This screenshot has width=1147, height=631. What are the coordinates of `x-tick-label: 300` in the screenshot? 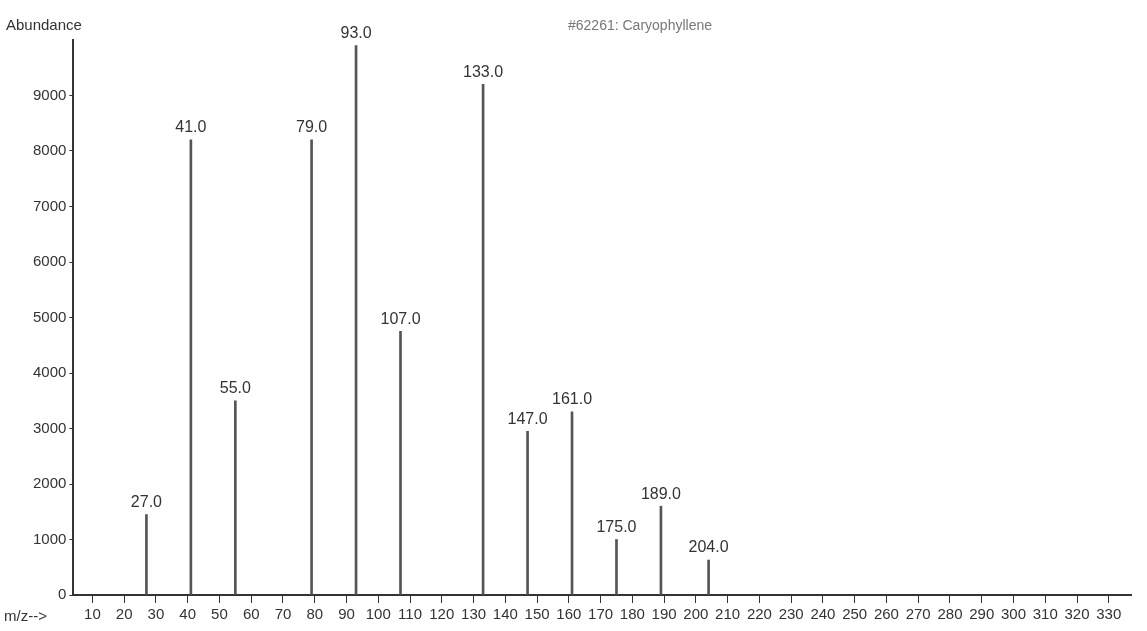 It's located at (1013, 614).